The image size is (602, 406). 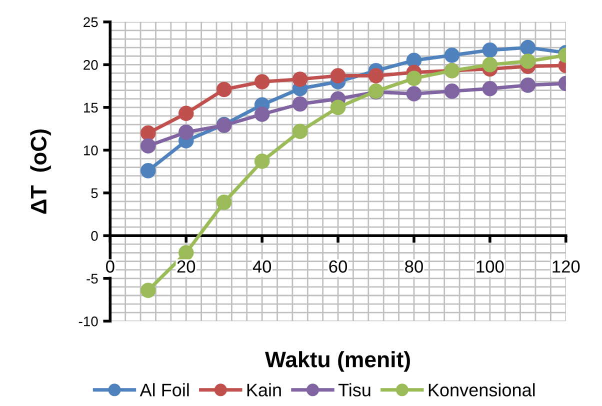 I want to click on x-tick-label: 80, so click(x=414, y=266).